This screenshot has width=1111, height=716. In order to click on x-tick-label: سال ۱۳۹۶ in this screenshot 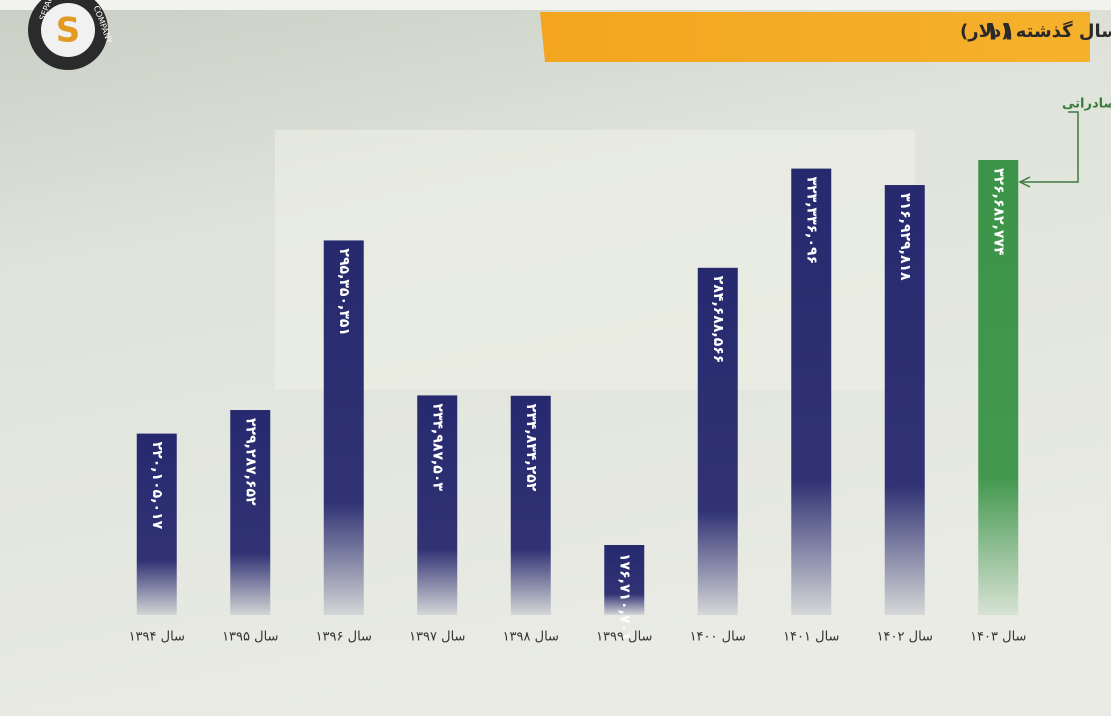, I will do `click(344, 637)`.